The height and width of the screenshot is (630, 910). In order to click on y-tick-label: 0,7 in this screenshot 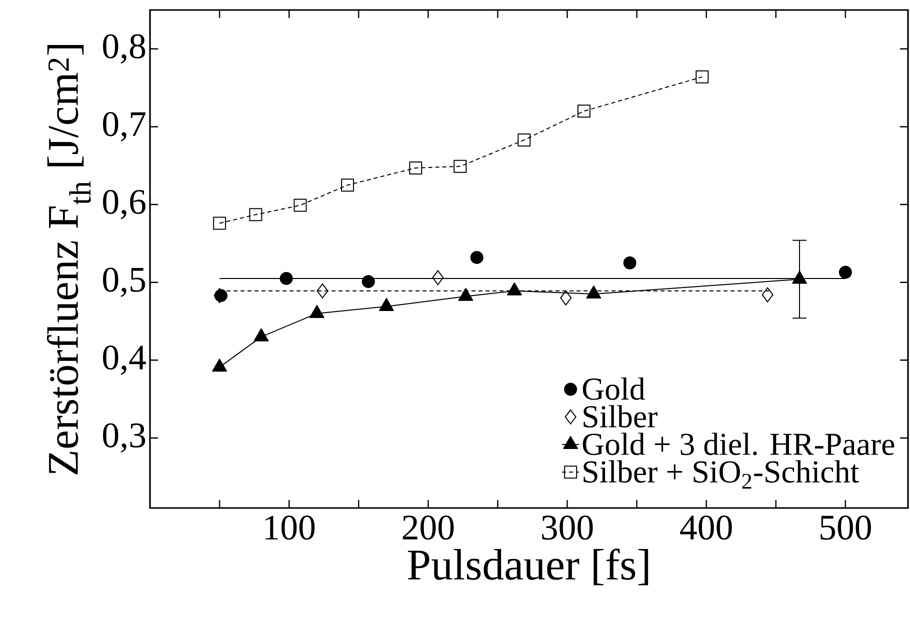, I will do `click(124, 127)`.